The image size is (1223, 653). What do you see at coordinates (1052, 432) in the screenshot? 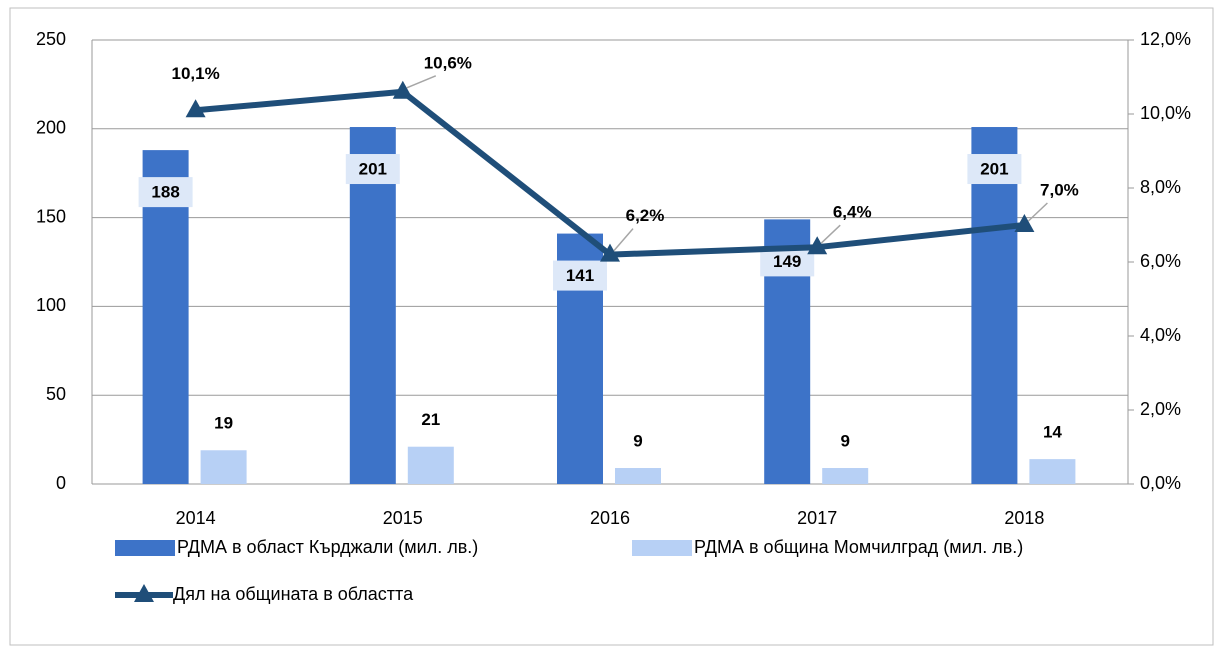
I see `data-label: 14` at bounding box center [1052, 432].